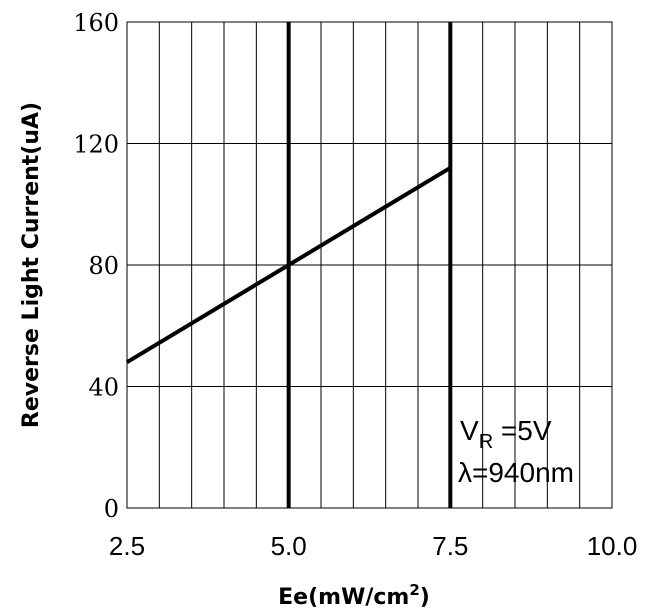 Image resolution: width=652 pixels, height=615 pixels. What do you see at coordinates (103, 266) in the screenshot?
I see `y-tick-label: 80` at bounding box center [103, 266].